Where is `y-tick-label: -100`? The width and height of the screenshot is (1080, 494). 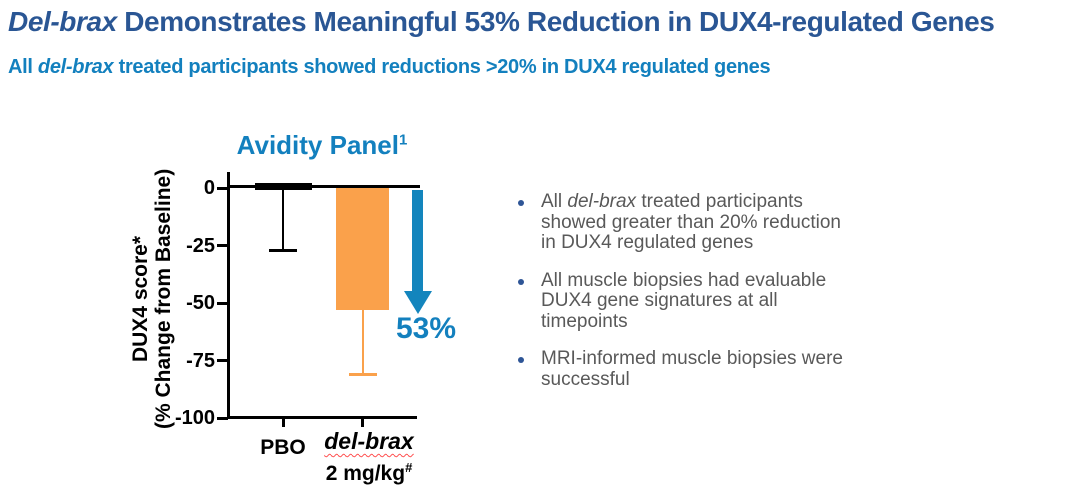 y-tick-label: -100 is located at coordinates (194, 418).